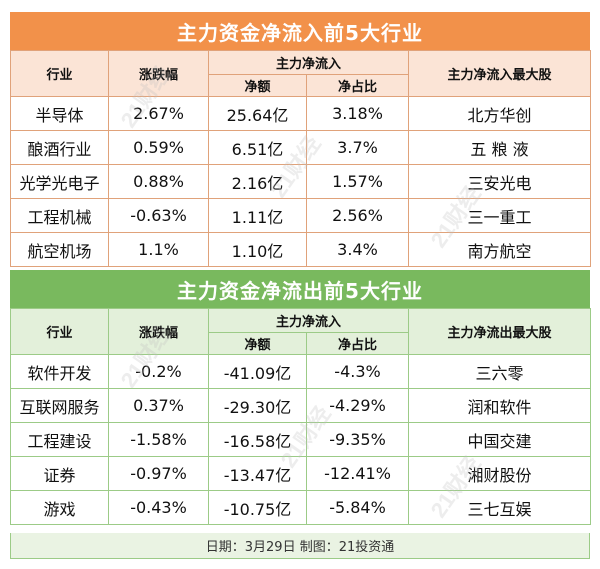 This screenshot has width=600, height=569. I want to click on change-cell: -1.58%, so click(158, 439).